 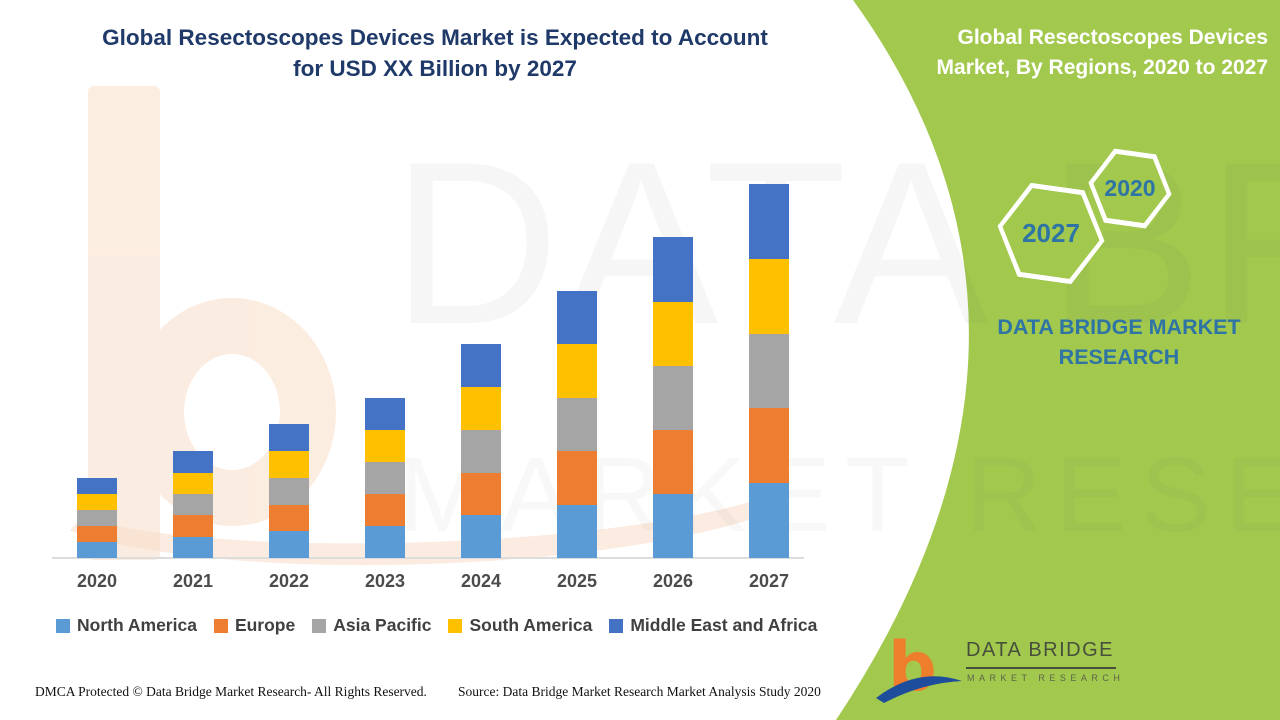 What do you see at coordinates (577, 317) in the screenshot?
I see `bar-segment-2025-middle-east-and-africa` at bounding box center [577, 317].